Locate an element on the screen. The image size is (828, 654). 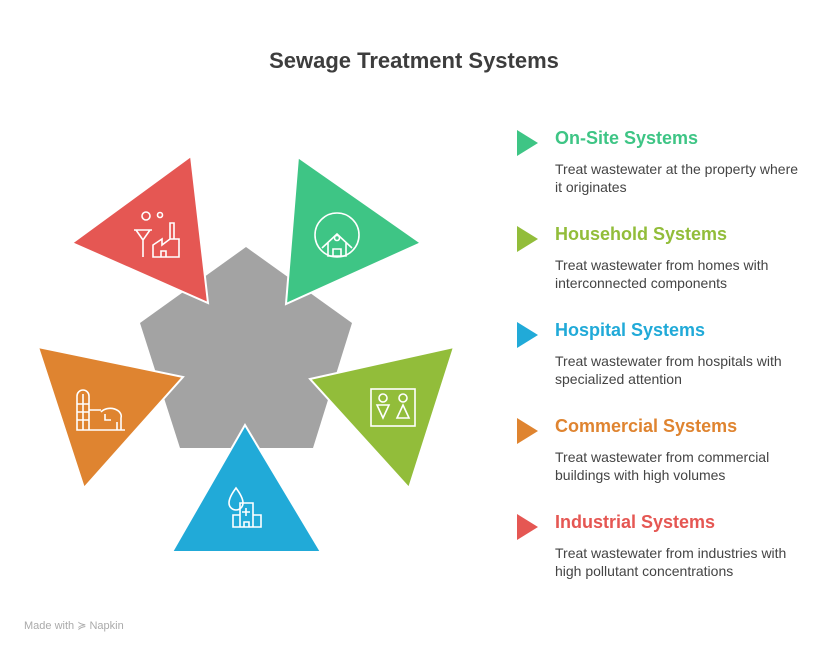
triangle-hospital is located at coordinates (246, 488).